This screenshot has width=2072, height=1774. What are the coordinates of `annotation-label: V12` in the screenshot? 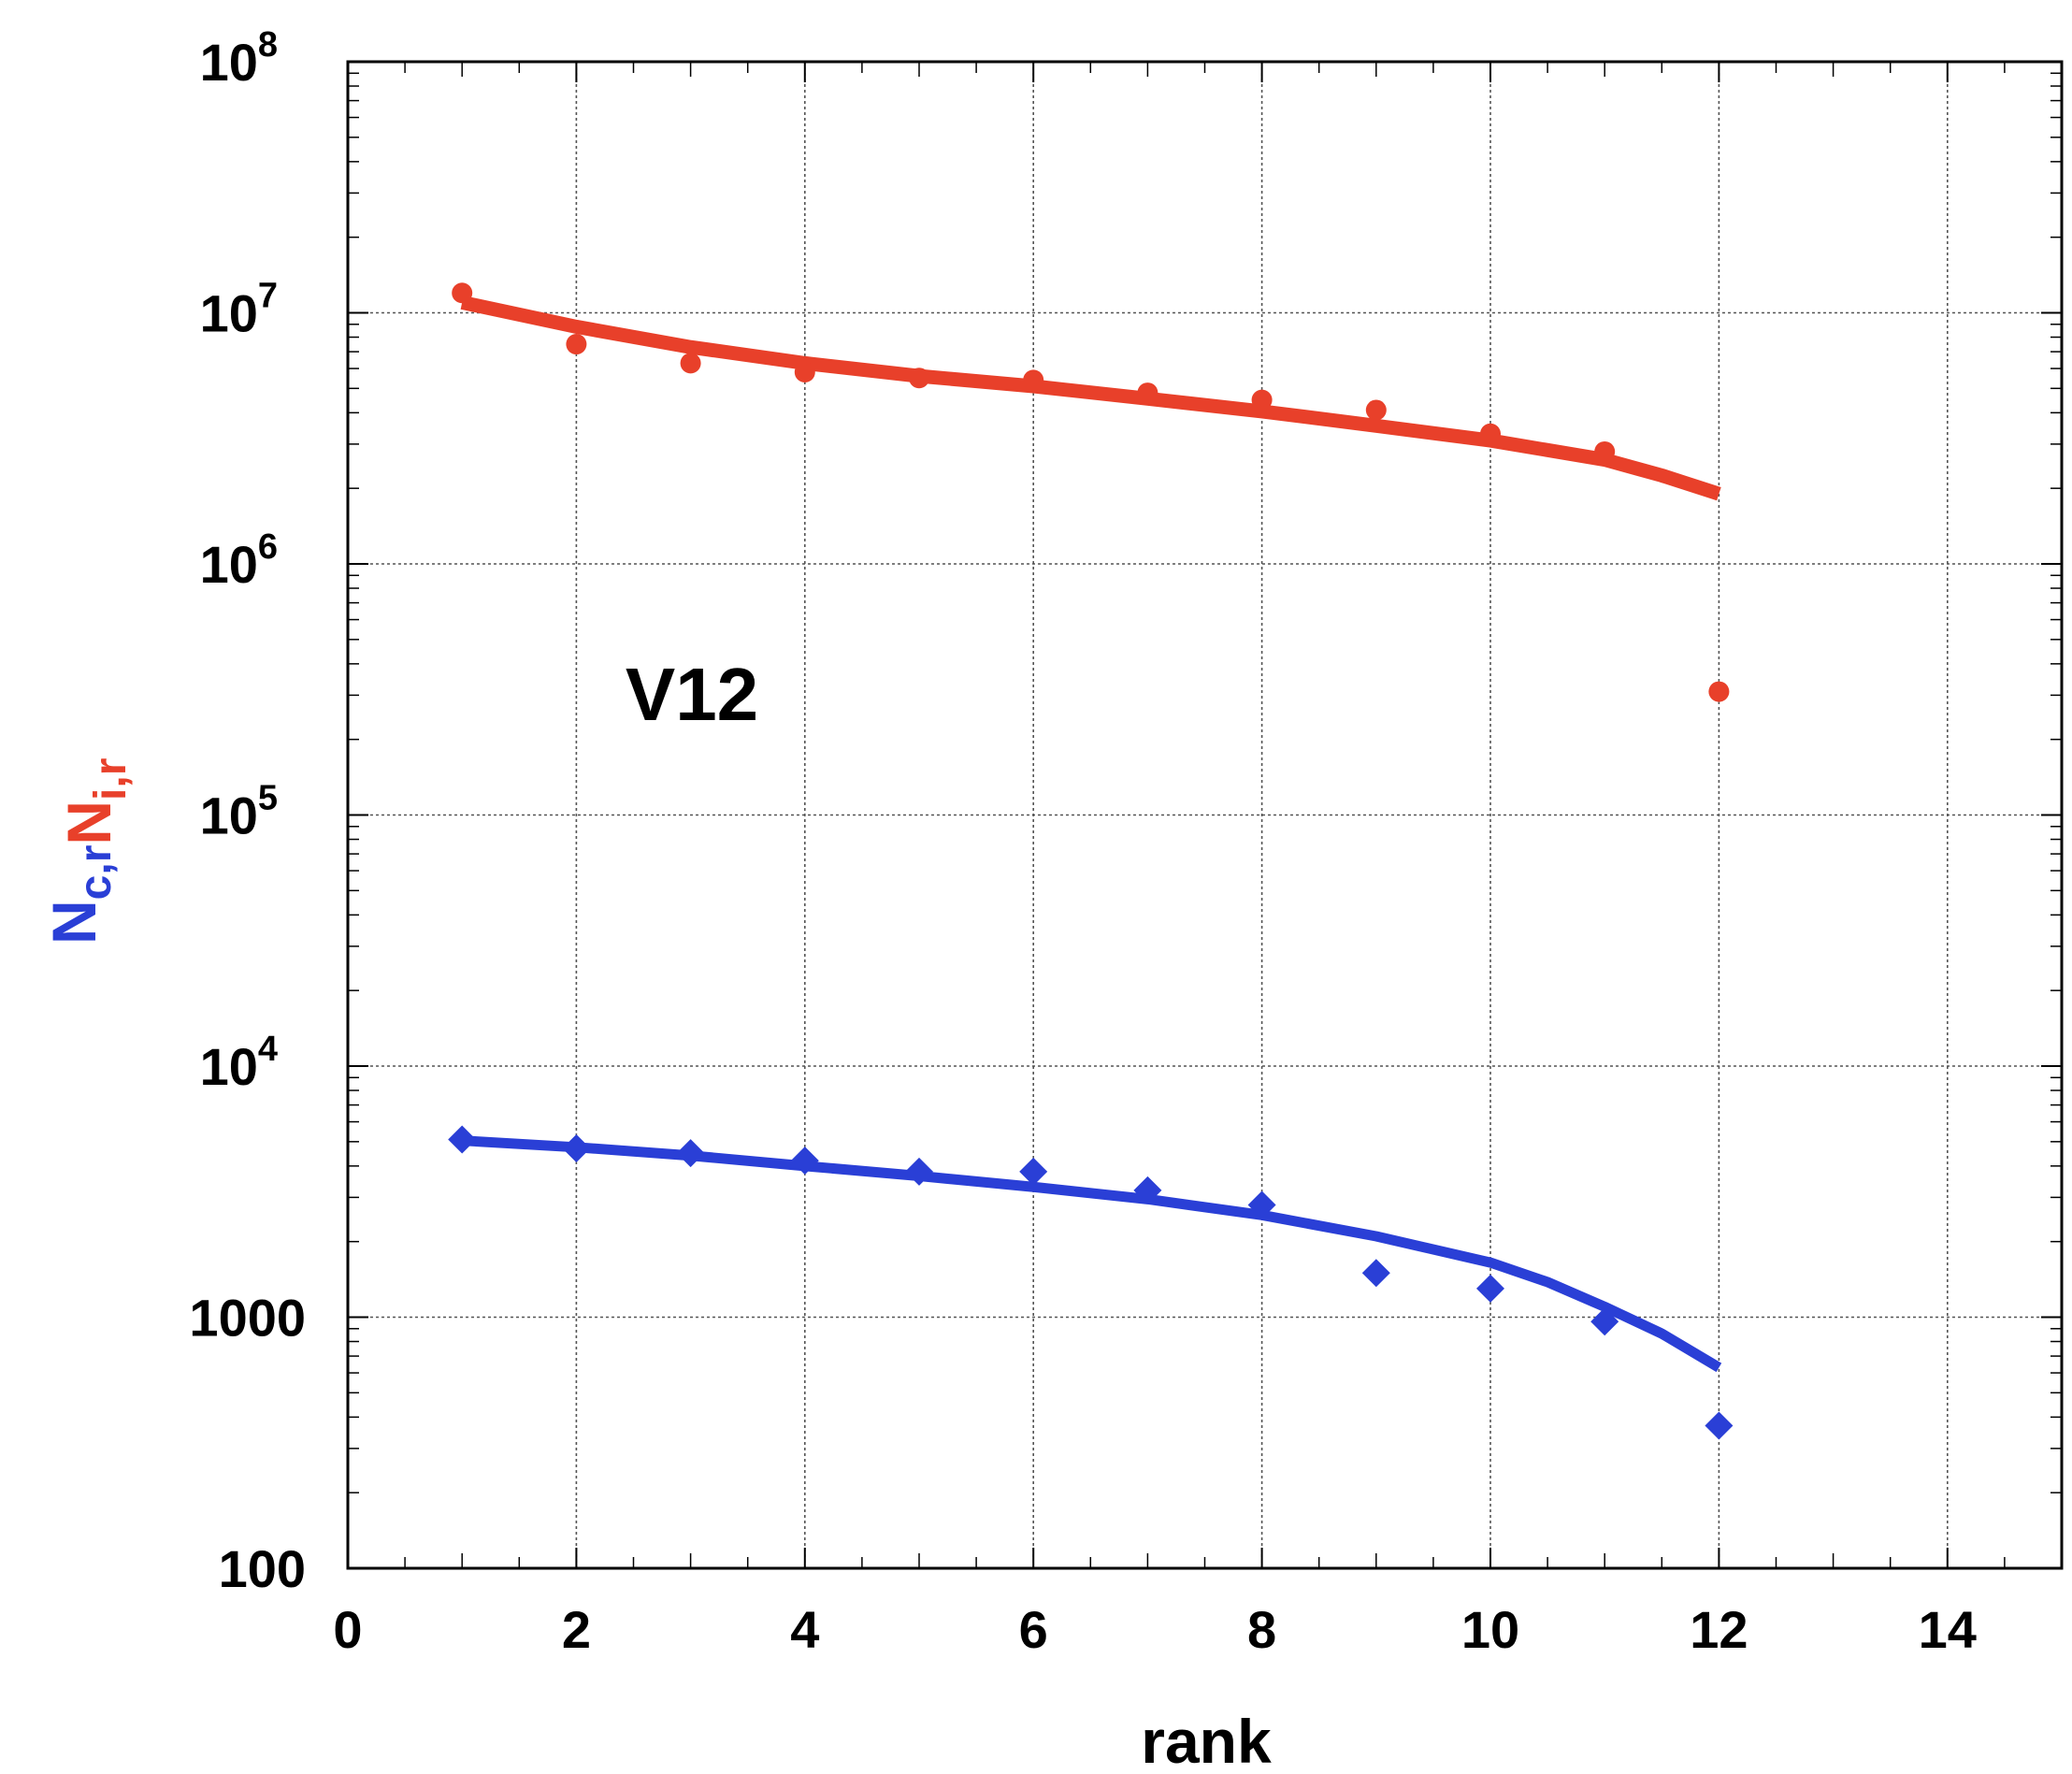 It's located at (692, 694).